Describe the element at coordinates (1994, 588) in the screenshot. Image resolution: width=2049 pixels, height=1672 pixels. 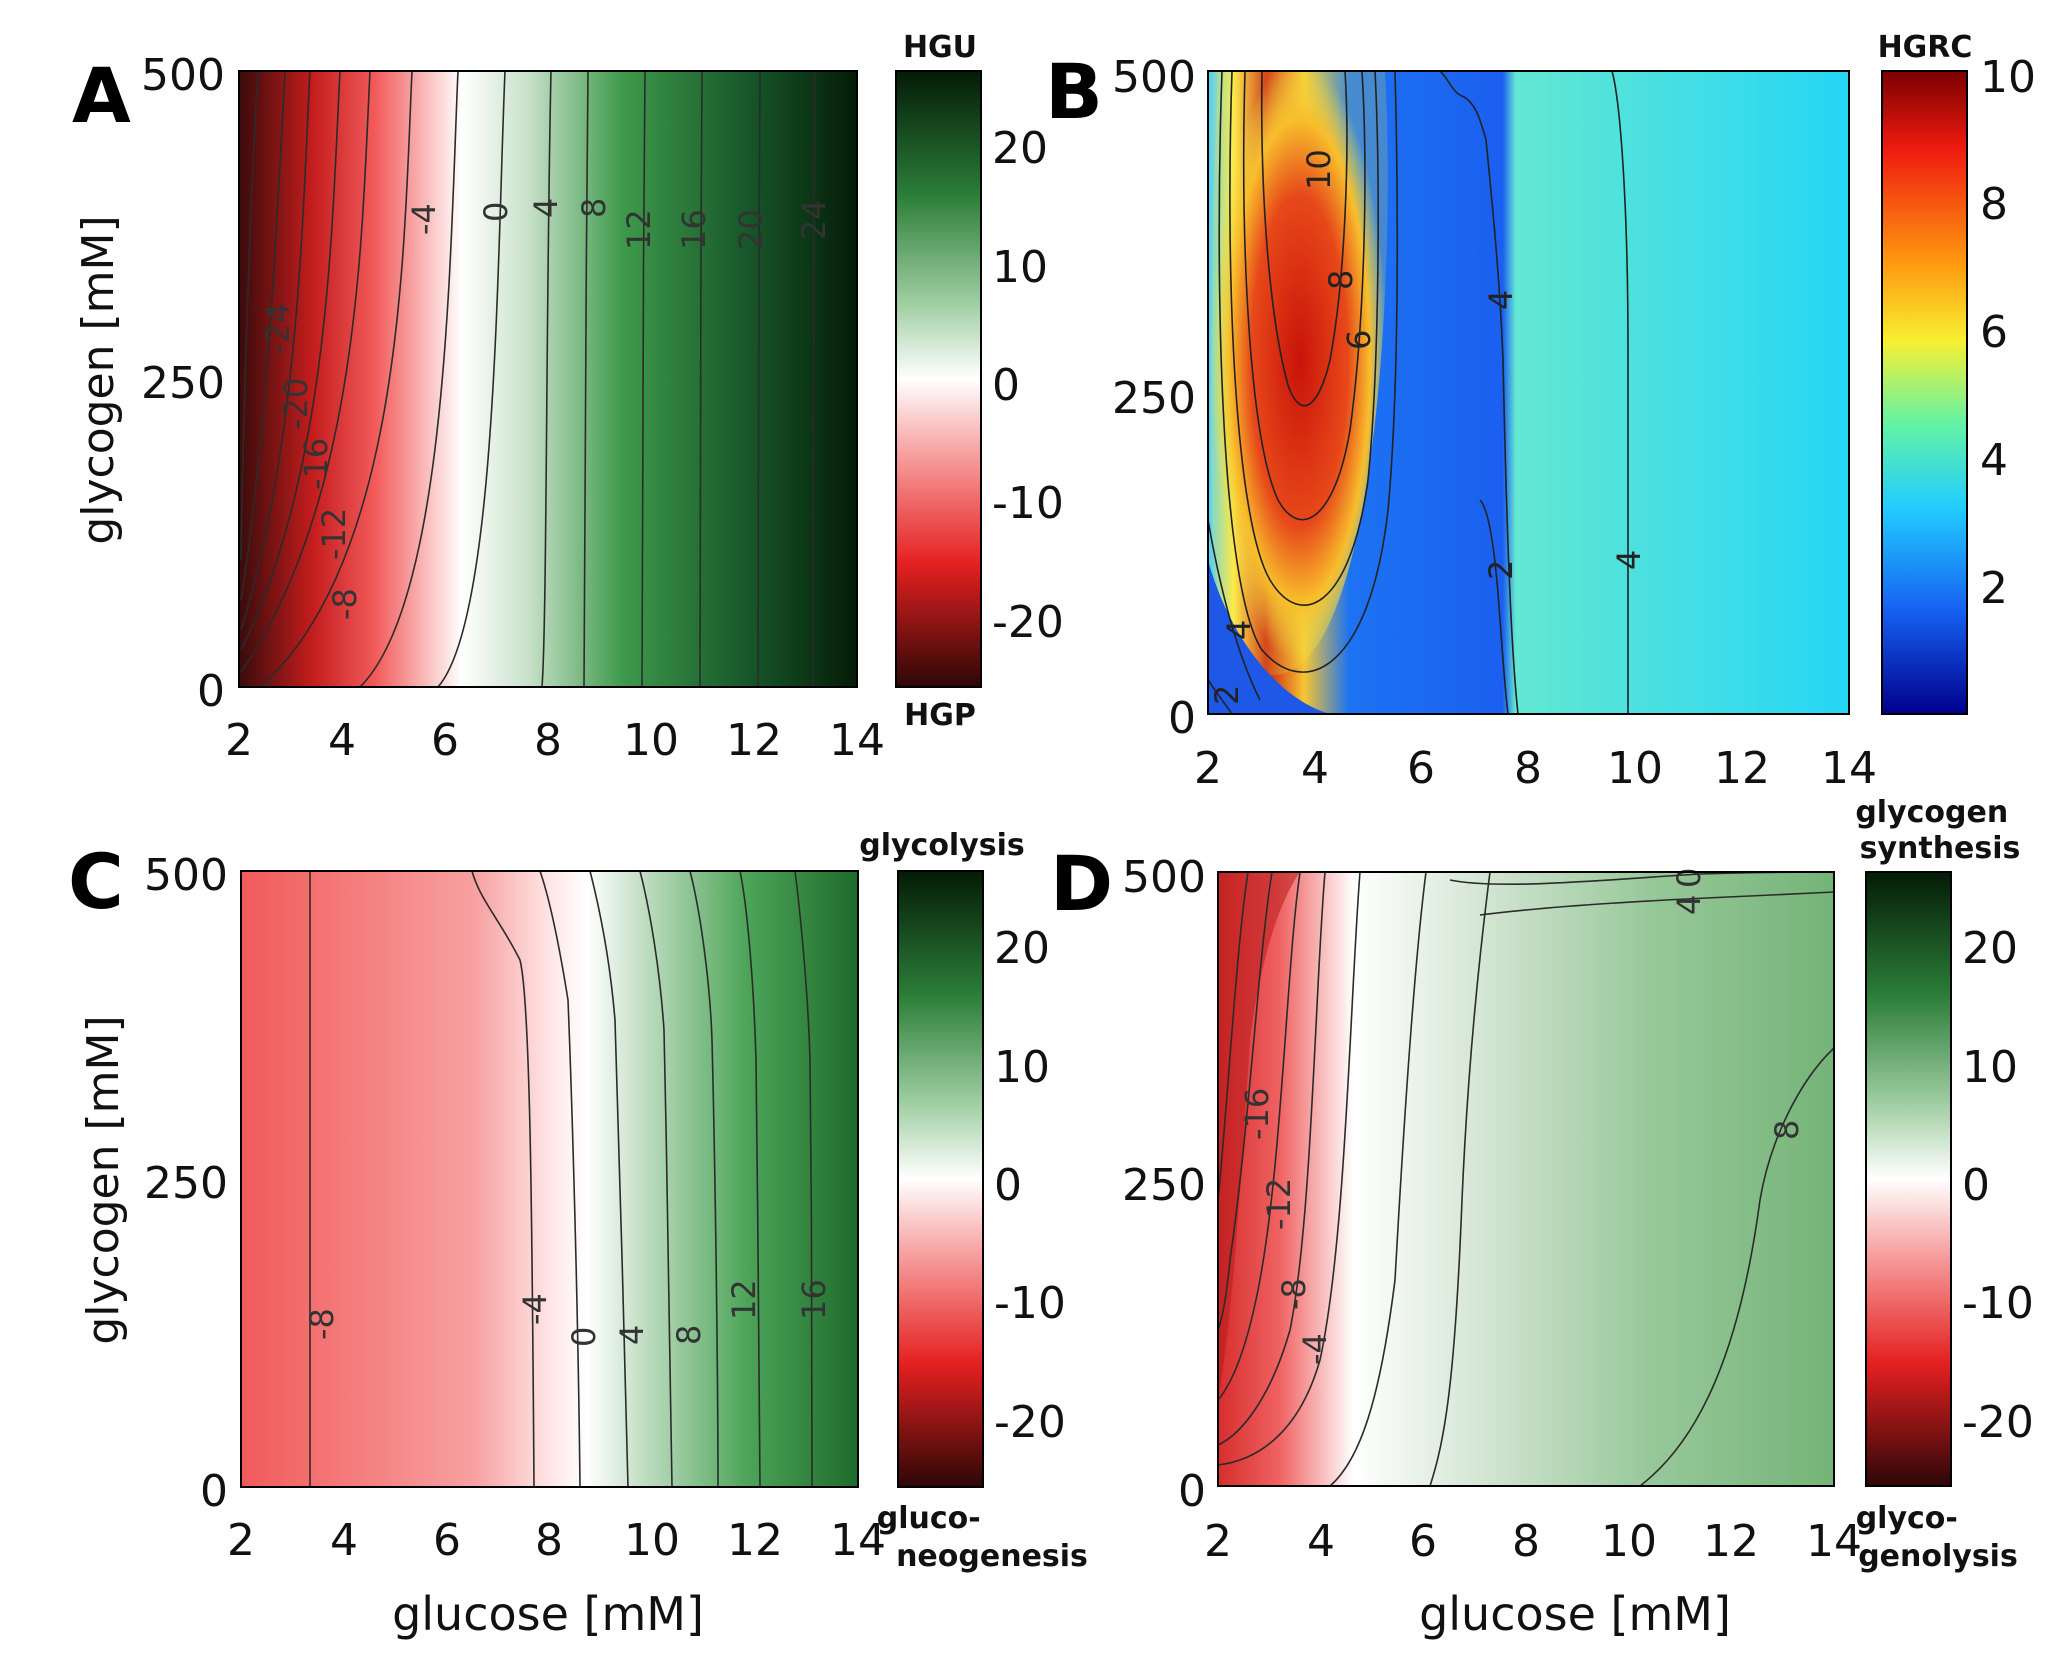
I see `colorbar-tick-label: 2` at that location.